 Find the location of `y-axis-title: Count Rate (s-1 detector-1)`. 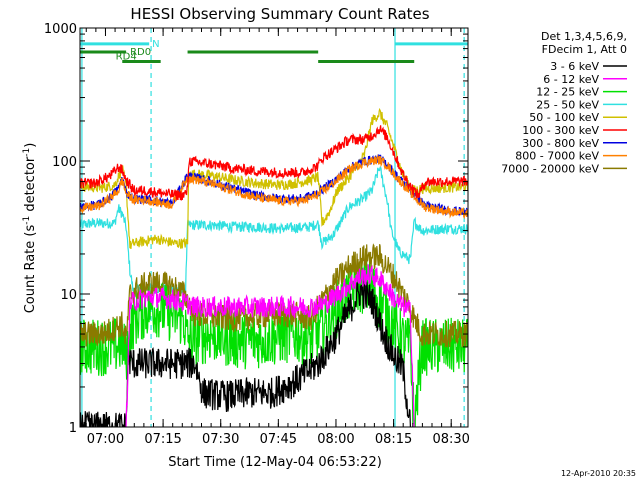

y-axis-title: Count Rate (s-1 detector-1) is located at coordinates (30, 228).